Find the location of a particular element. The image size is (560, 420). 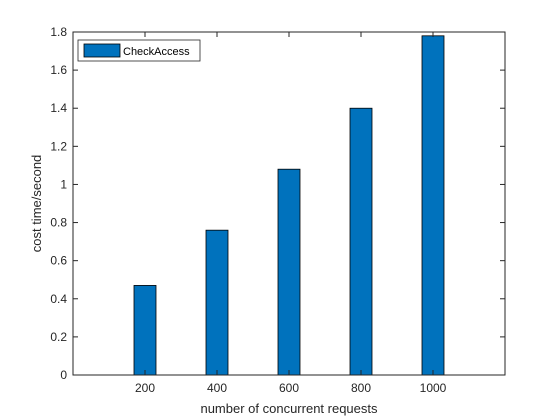

y-tick-label: 0 is located at coordinates (63, 375).